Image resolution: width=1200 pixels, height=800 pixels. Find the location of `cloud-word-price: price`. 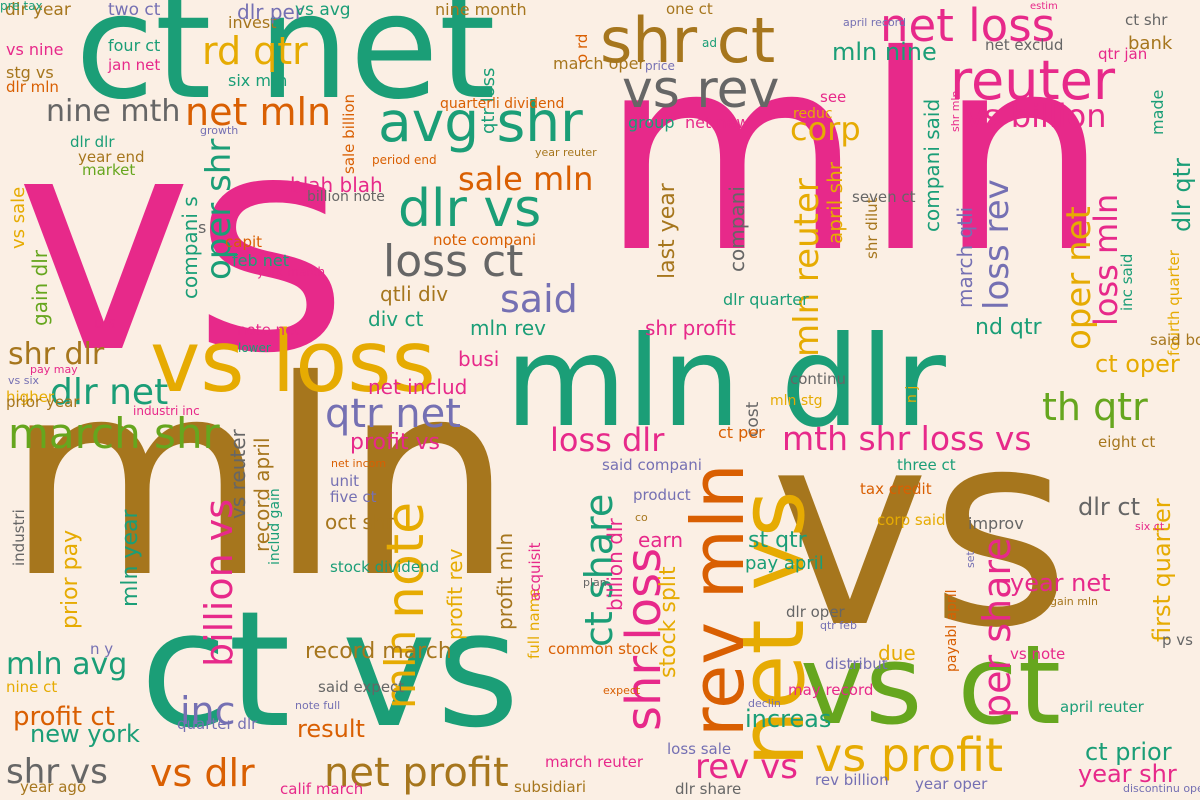

cloud-word-price: price is located at coordinates (660, 66).